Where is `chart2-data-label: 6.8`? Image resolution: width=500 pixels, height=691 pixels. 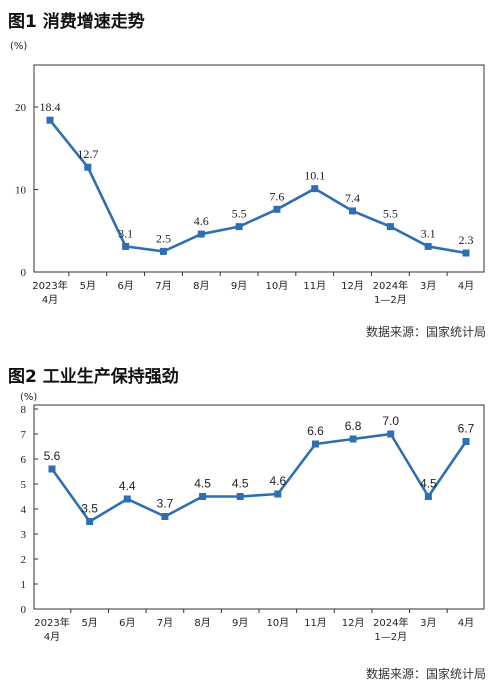 chart2-data-label: 6.8 is located at coordinates (353, 426).